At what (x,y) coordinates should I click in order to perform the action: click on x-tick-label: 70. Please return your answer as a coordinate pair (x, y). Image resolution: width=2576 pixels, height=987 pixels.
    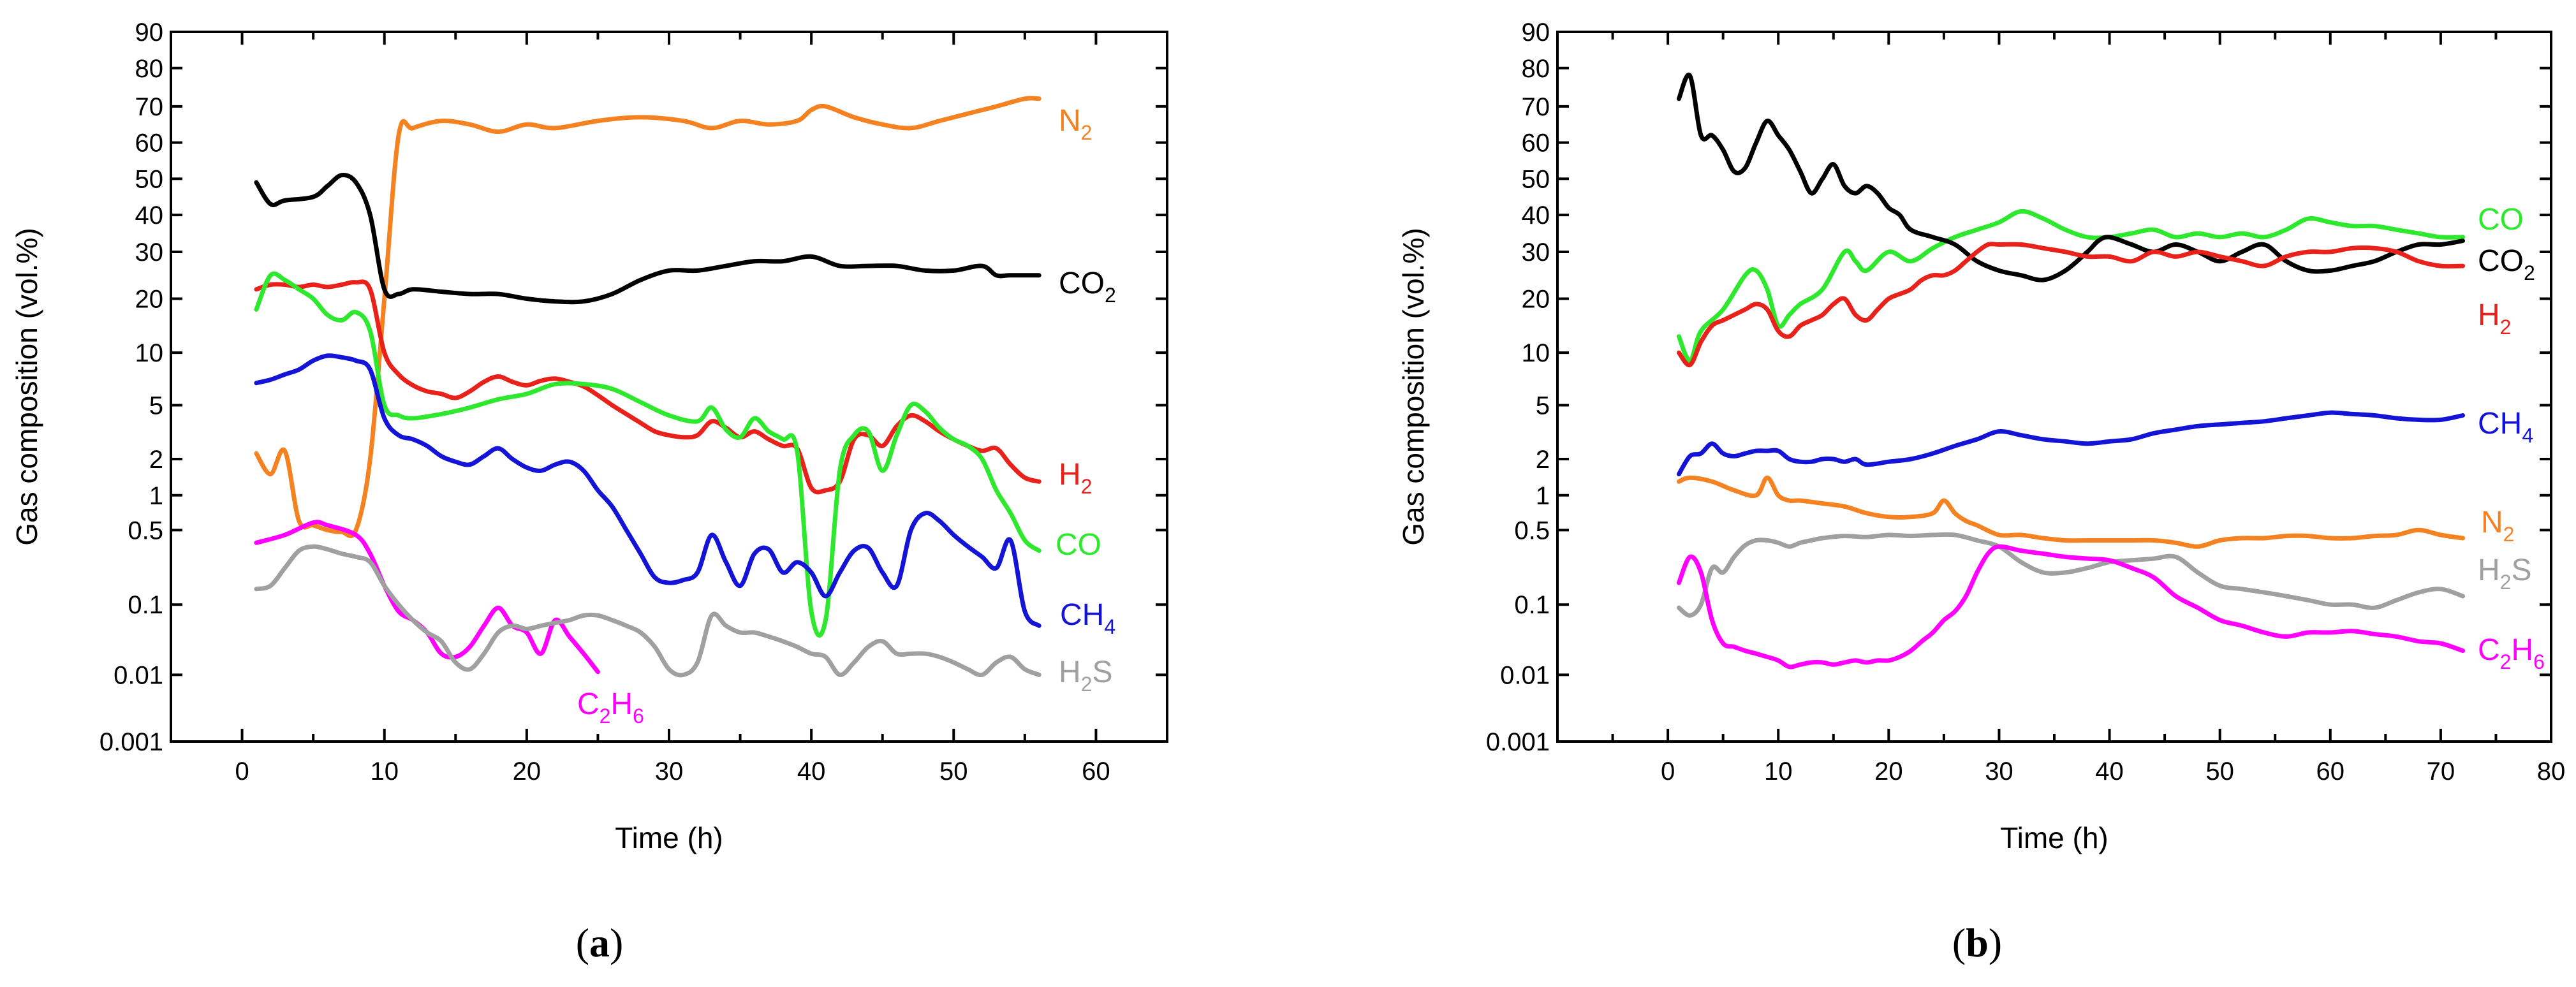
    Looking at the image, I should click on (2441, 772).